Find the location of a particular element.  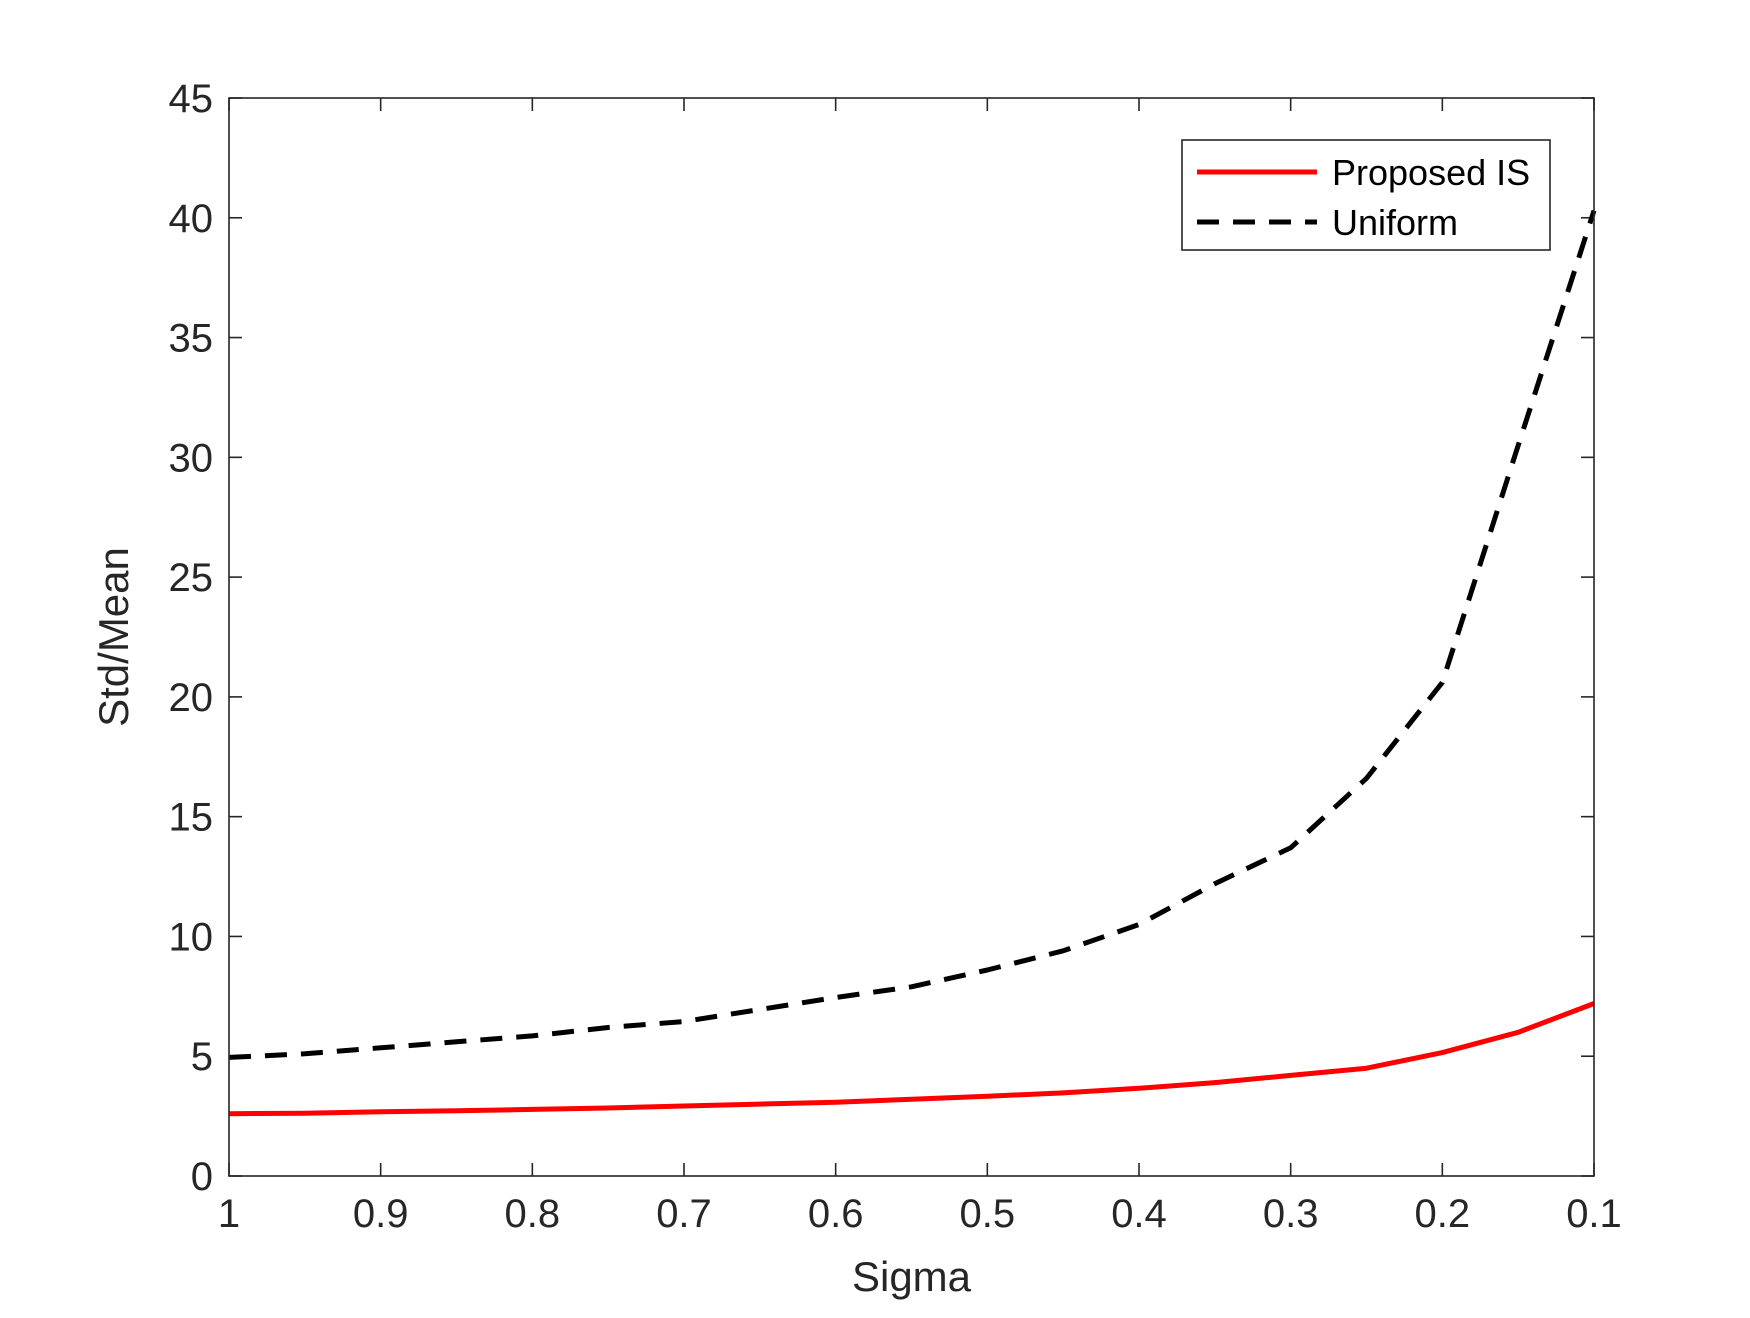

y-tick-label: 45 is located at coordinates (191, 99).